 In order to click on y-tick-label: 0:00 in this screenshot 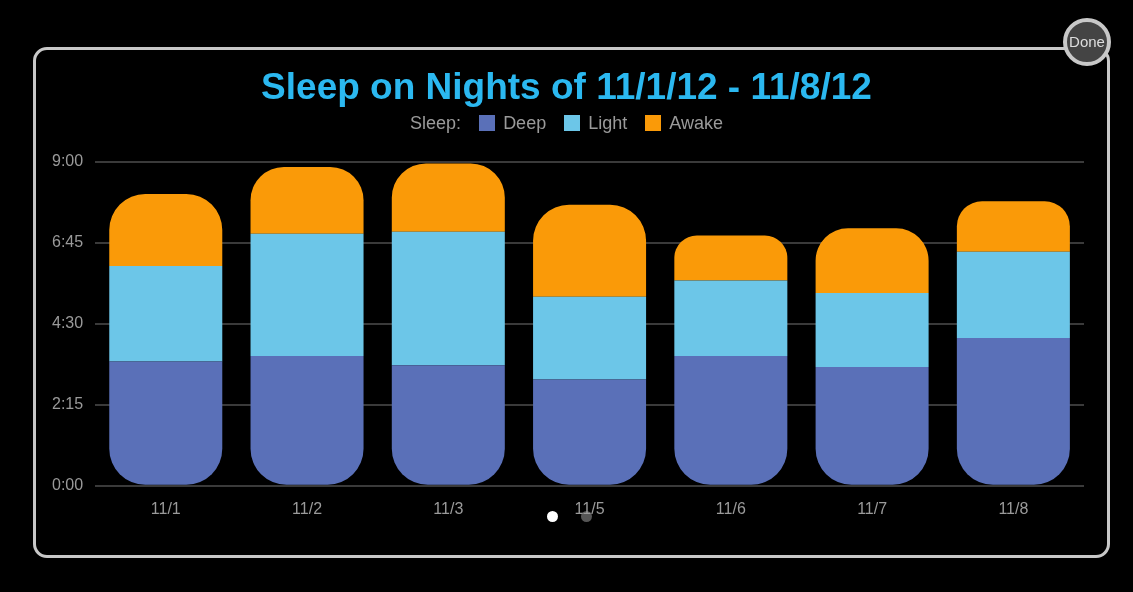, I will do `click(68, 485)`.